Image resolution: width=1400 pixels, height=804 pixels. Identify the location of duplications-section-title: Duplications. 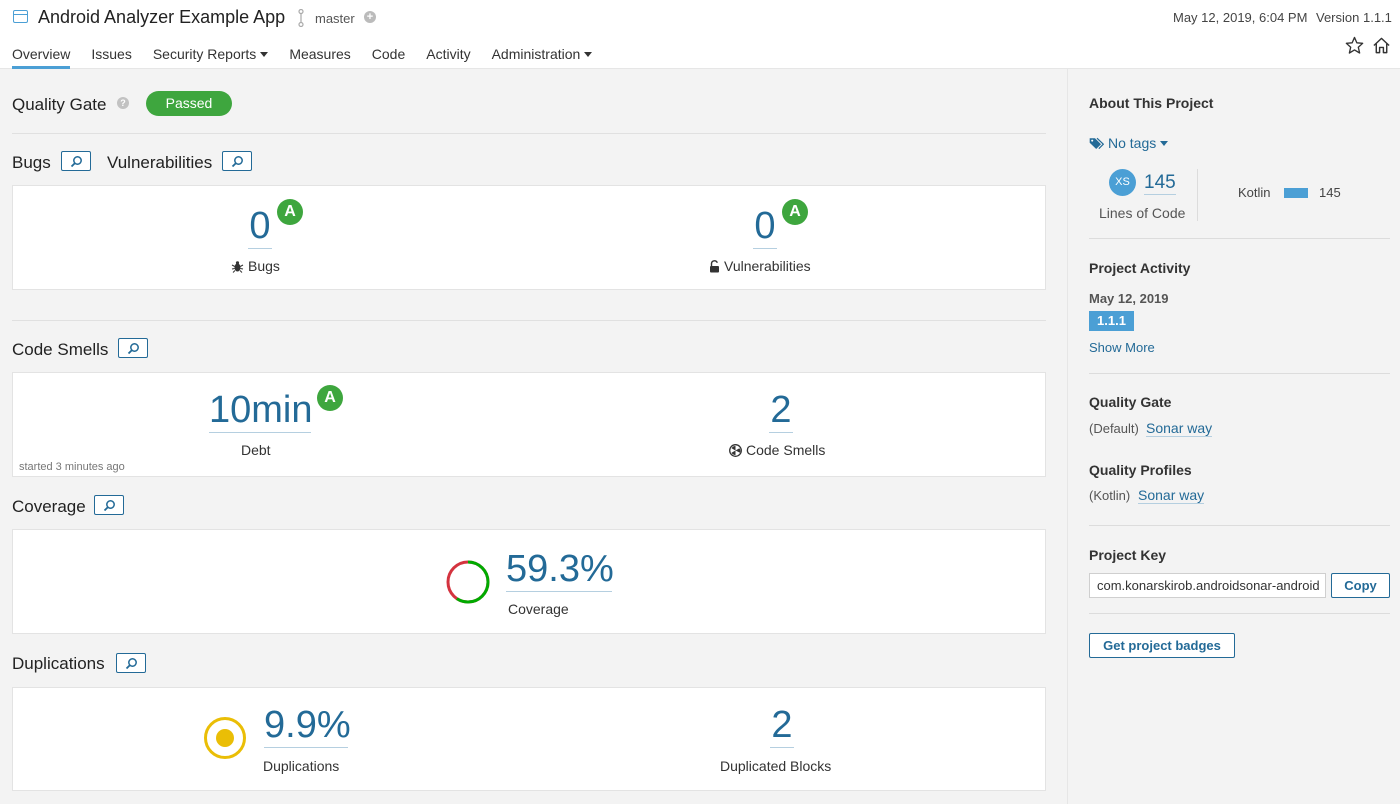
(58, 663).